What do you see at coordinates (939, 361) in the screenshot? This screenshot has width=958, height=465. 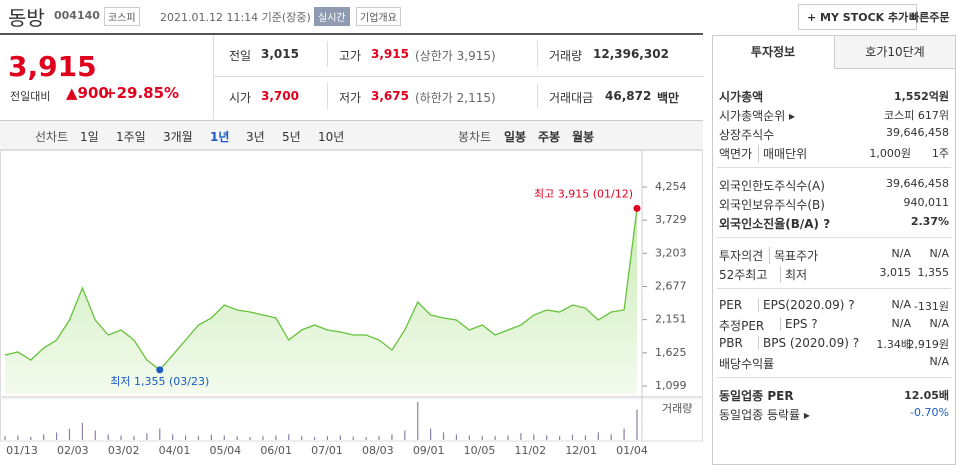 I see `info-value: N/A` at bounding box center [939, 361].